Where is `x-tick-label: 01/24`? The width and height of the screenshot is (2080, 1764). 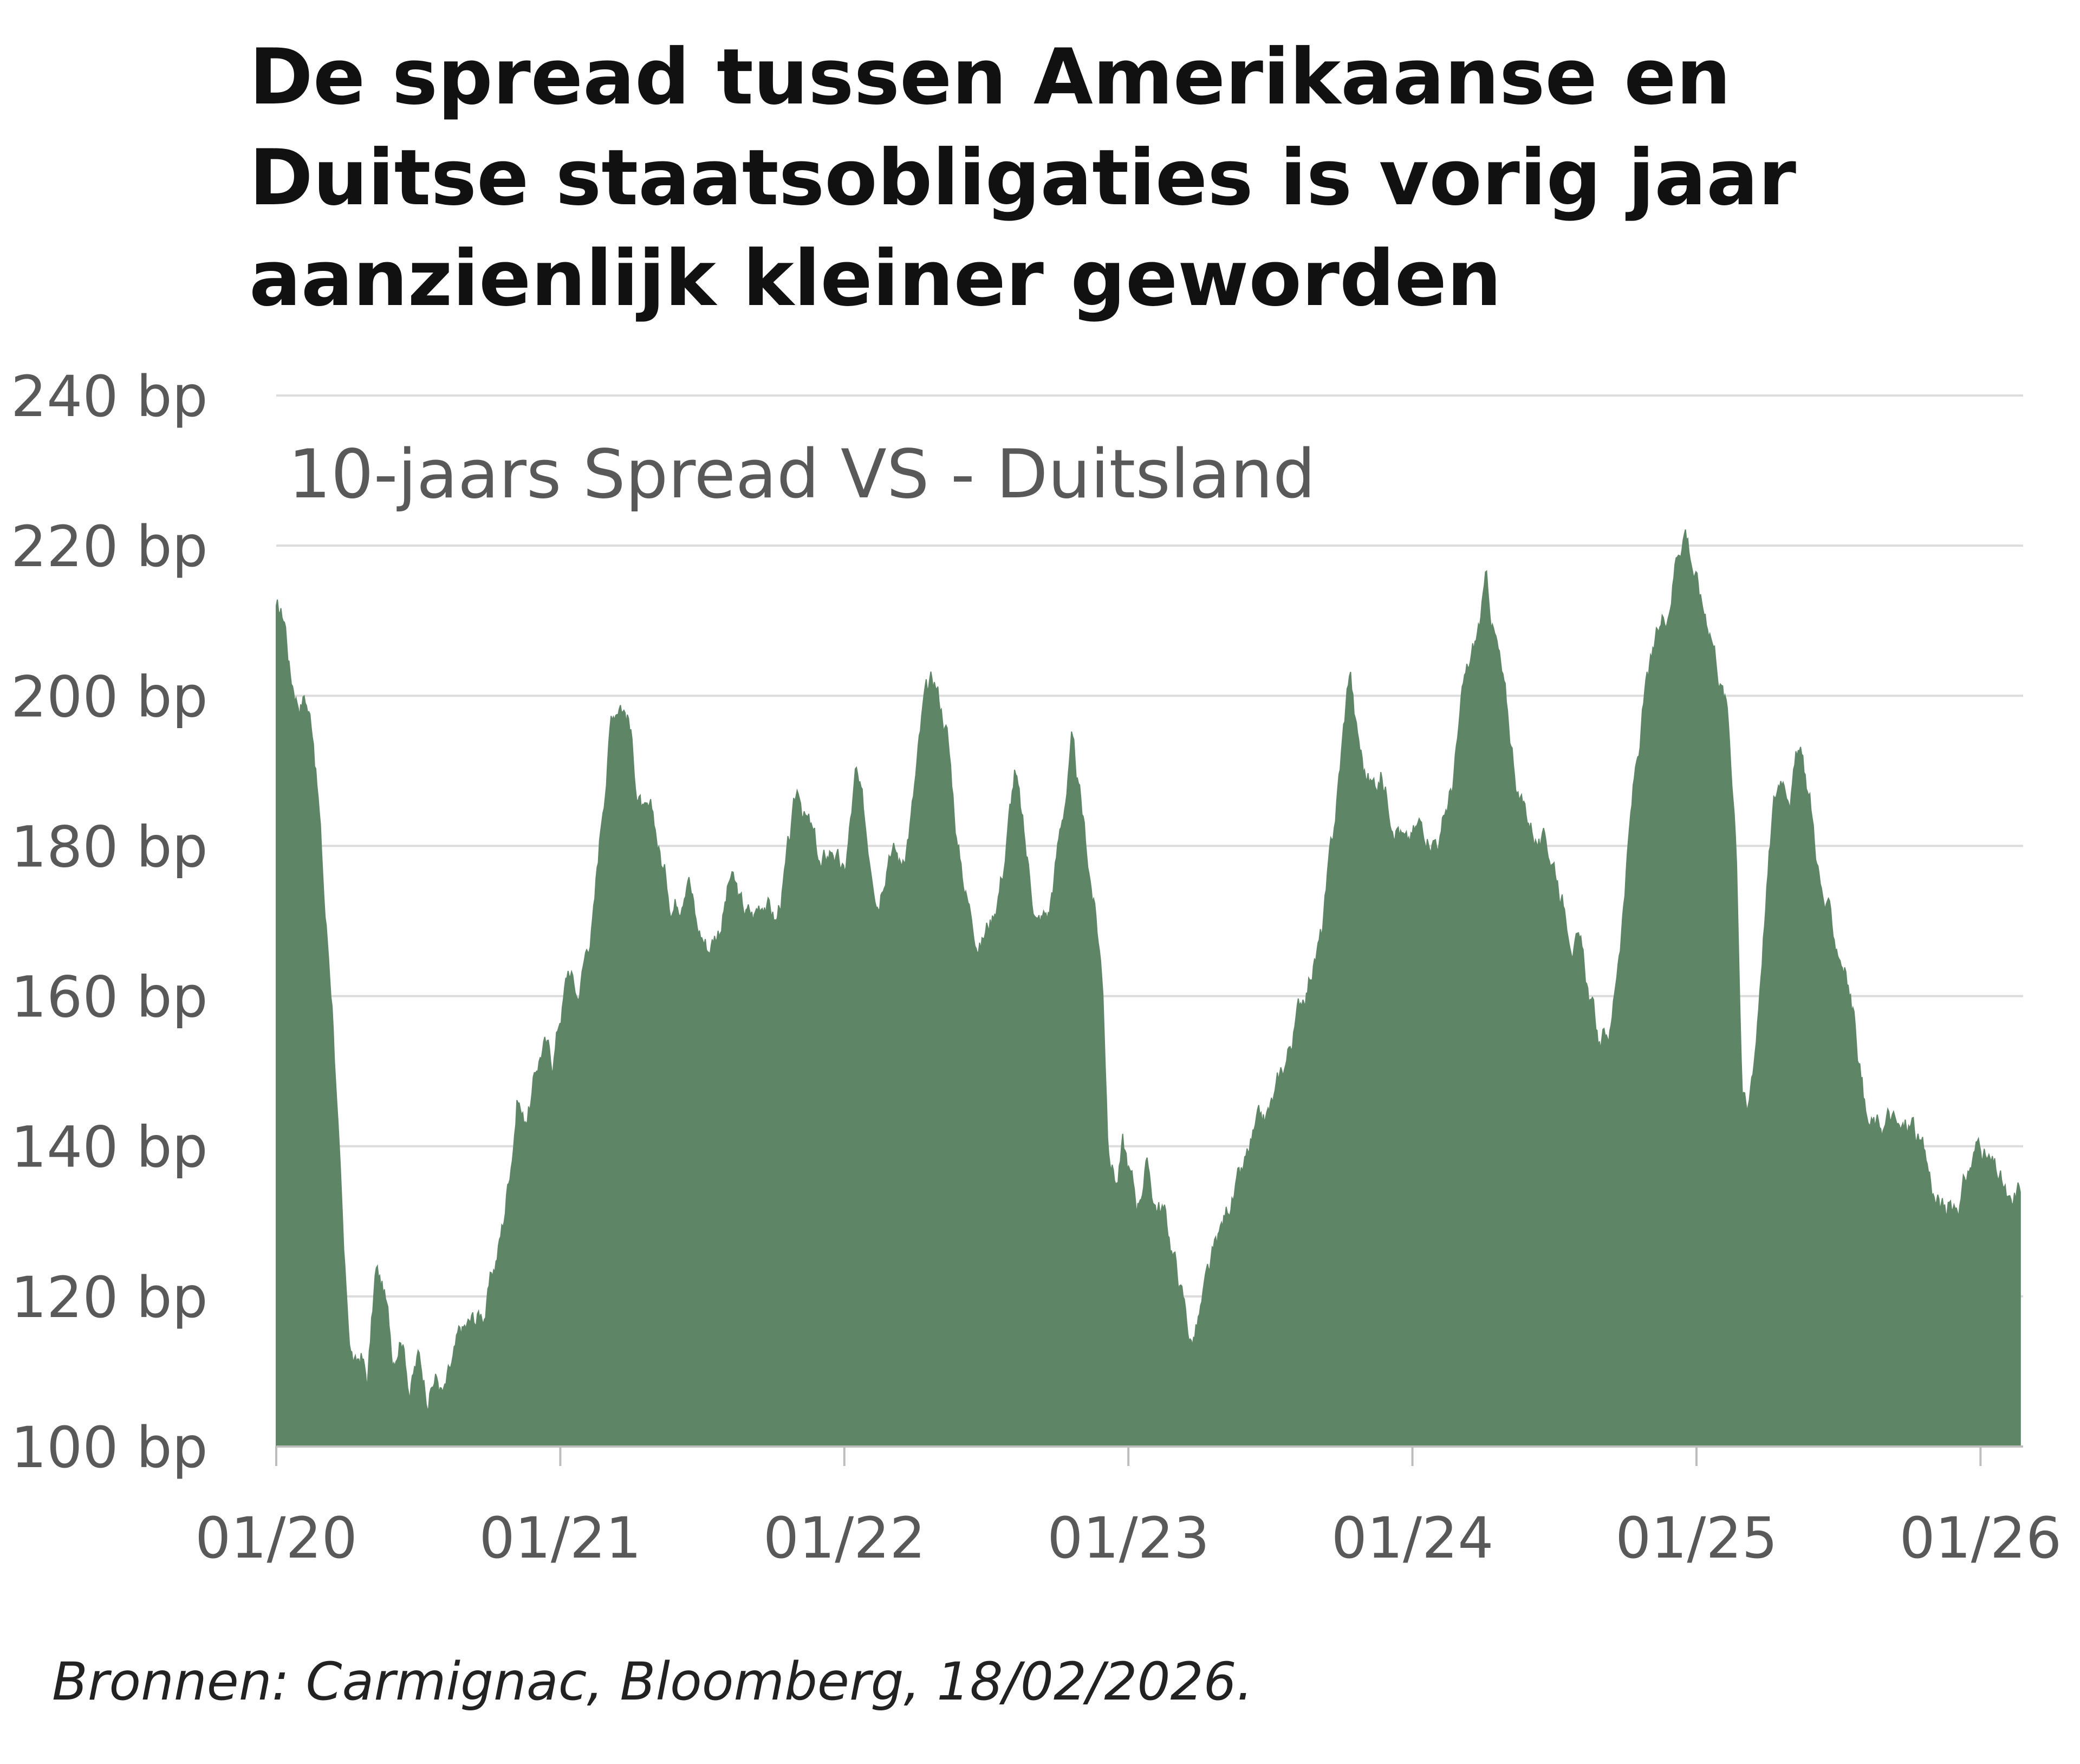
x-tick-label: 01/24 is located at coordinates (1412, 1538).